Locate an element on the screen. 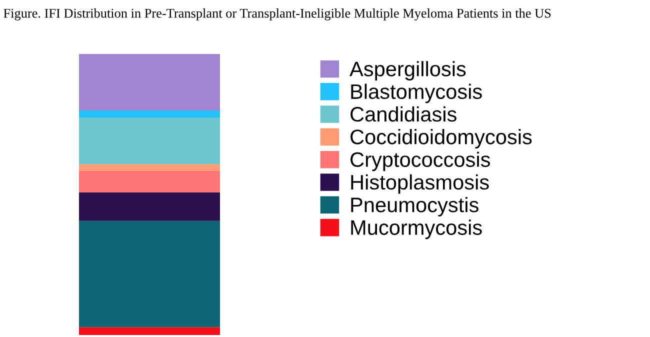 This screenshot has width=650, height=337. legend-label: Cryptococcosis is located at coordinates (420, 162).